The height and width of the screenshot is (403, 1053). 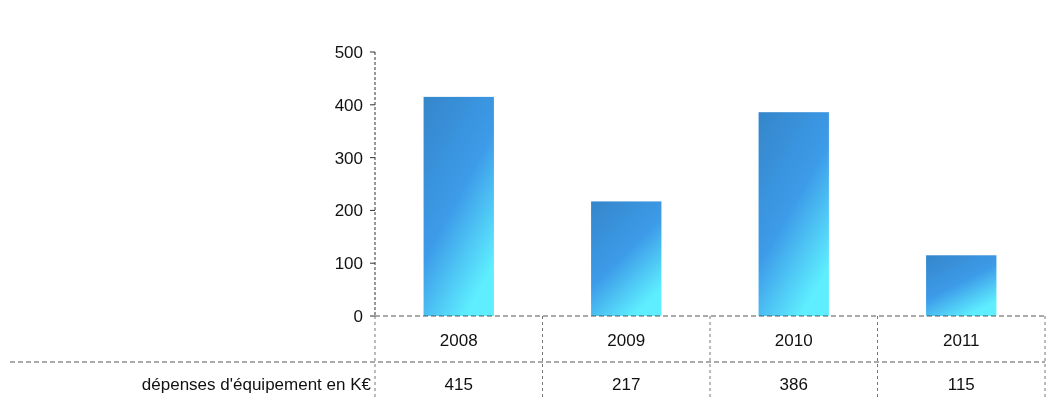 What do you see at coordinates (961, 340) in the screenshot?
I see `x-tick-label: 2011` at bounding box center [961, 340].